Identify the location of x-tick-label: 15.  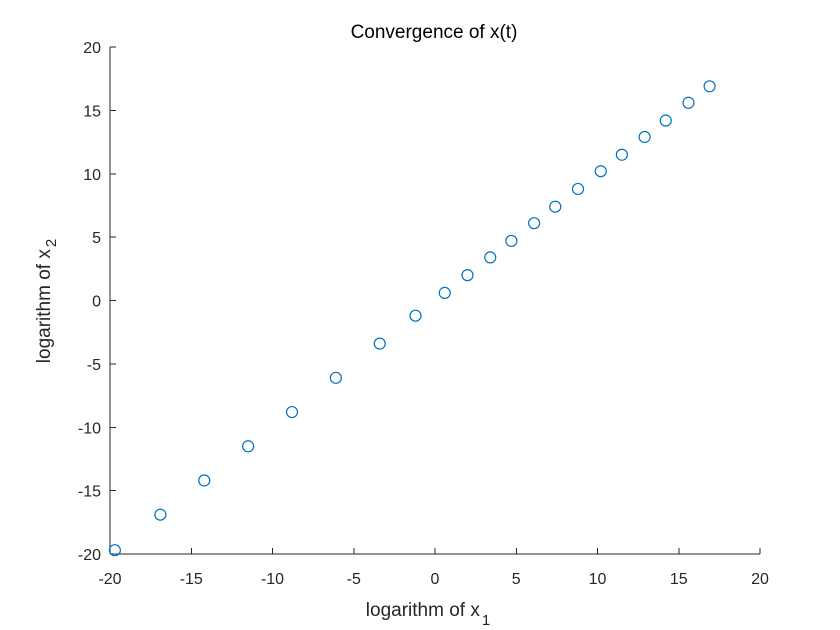
(679, 579).